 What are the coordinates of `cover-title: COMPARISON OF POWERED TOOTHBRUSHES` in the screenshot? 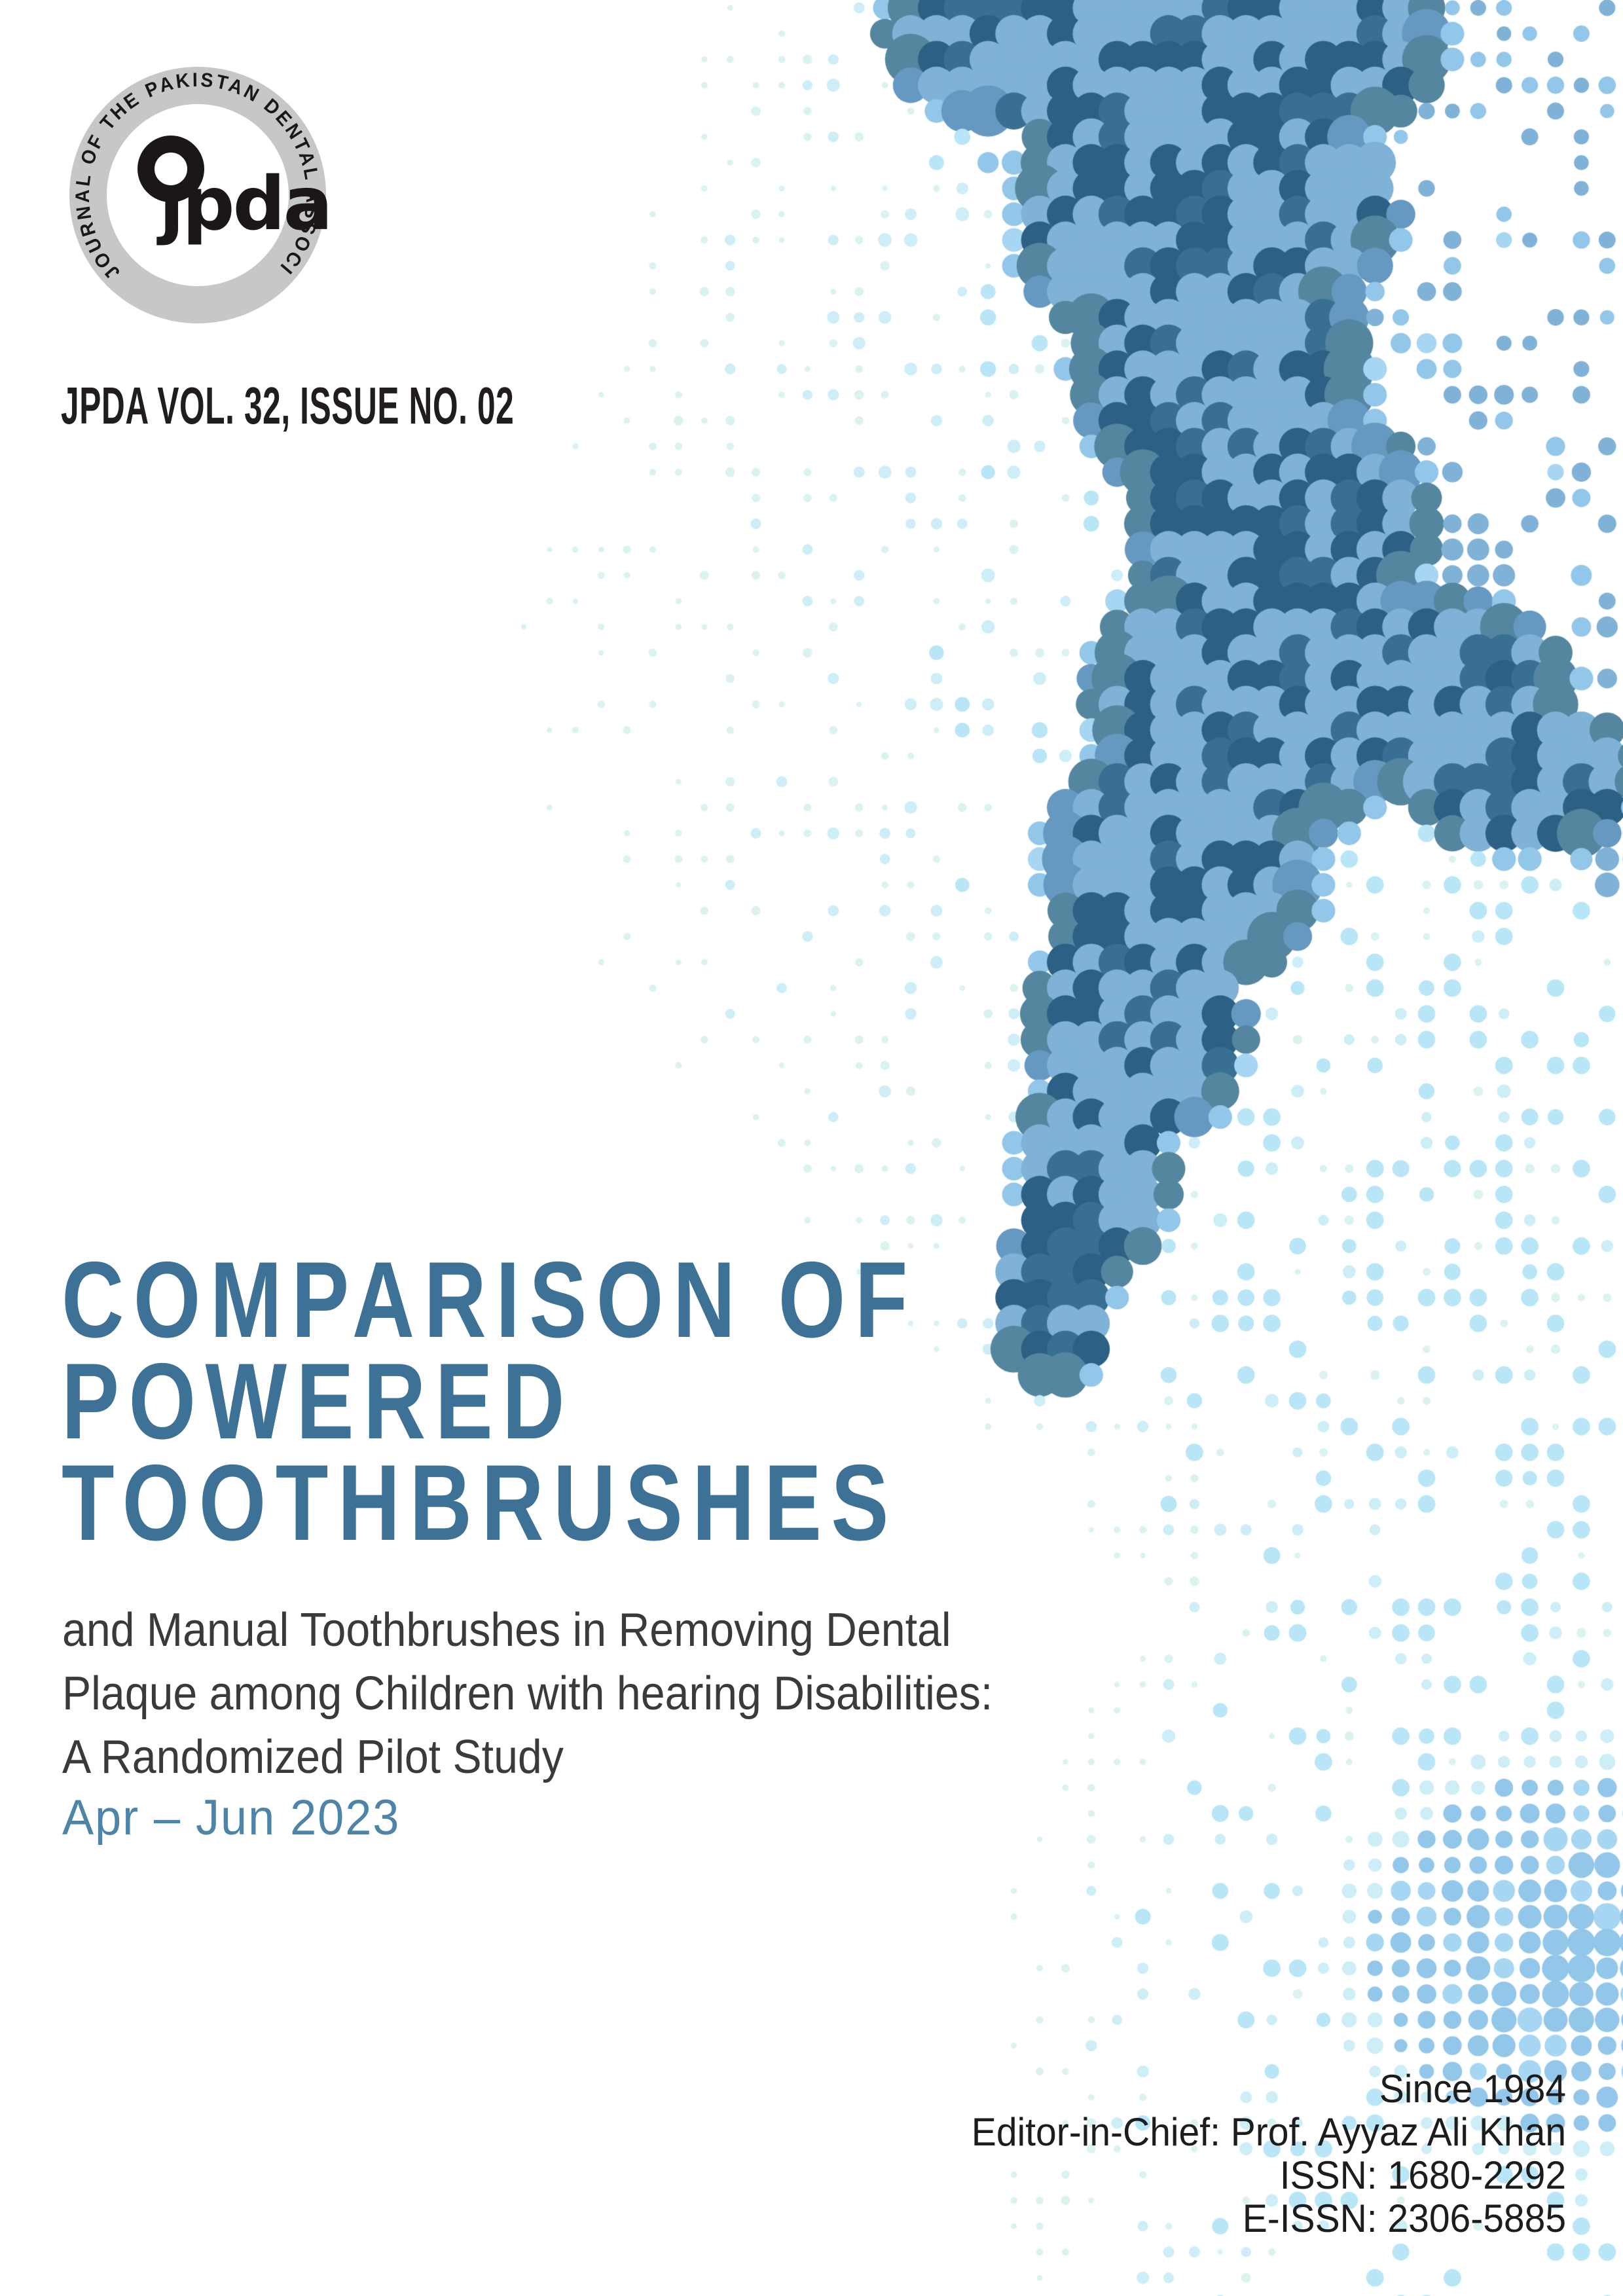 It's located at (596, 1401).